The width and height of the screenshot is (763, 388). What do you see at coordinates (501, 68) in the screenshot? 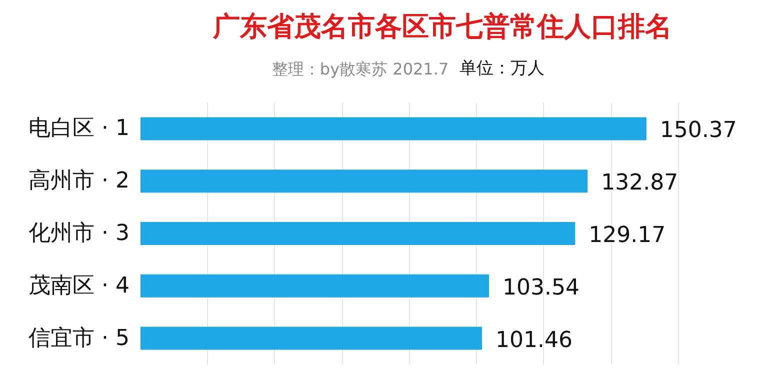
I see `text: 单位：万人` at bounding box center [501, 68].